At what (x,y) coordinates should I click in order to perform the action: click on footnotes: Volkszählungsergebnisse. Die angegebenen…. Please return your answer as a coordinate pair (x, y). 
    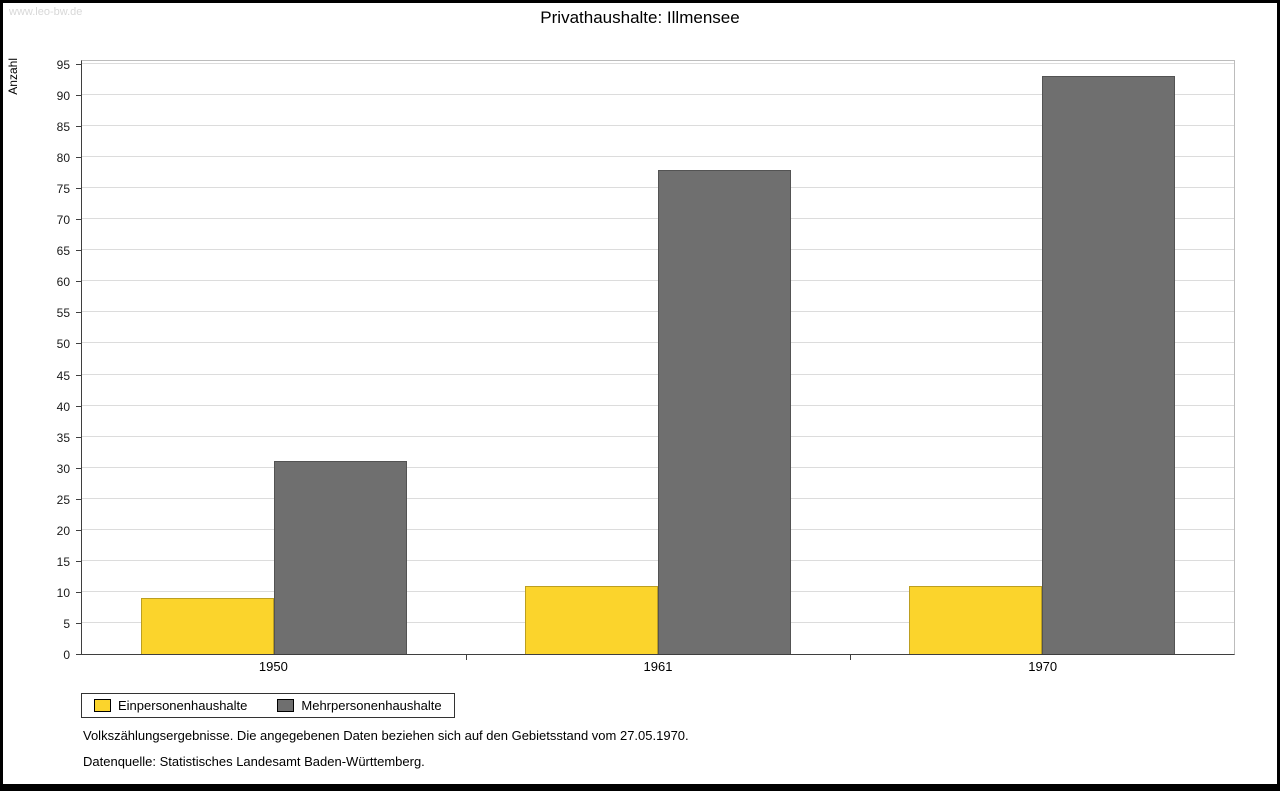
    Looking at the image, I should click on (386, 754).